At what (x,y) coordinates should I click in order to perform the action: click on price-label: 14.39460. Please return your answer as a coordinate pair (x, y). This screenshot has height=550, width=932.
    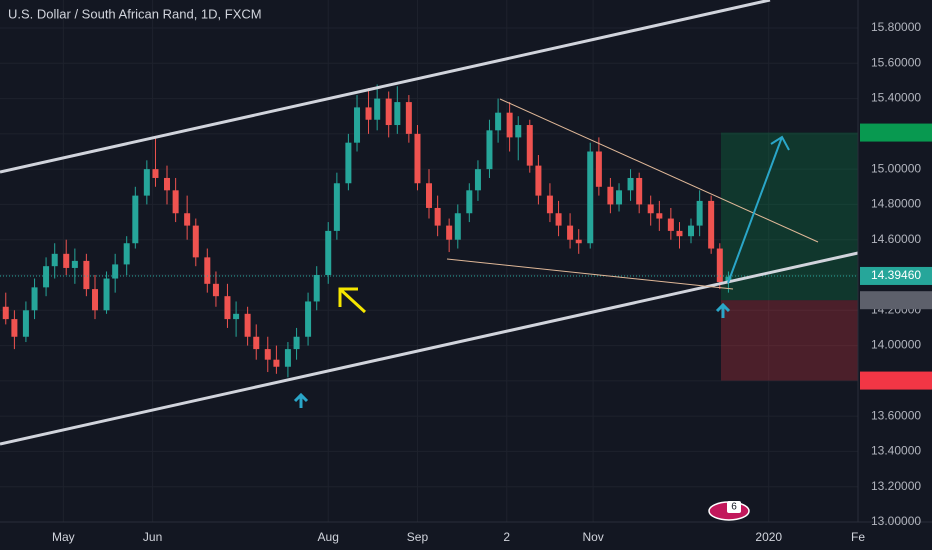
    Looking at the image, I should click on (896, 275).